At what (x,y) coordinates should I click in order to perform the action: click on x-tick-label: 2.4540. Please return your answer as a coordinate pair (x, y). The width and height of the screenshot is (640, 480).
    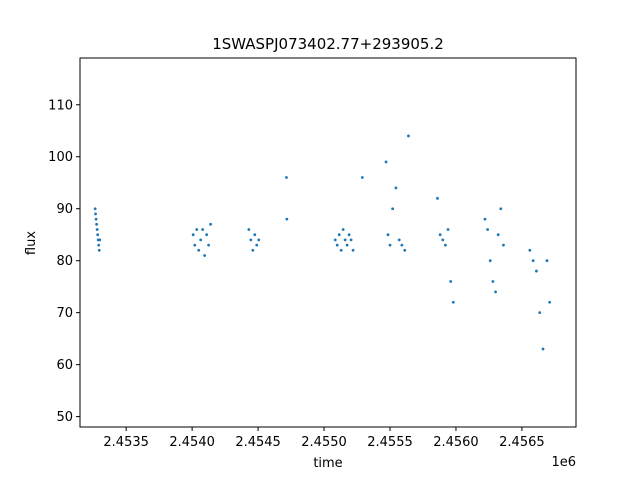
    Looking at the image, I should click on (192, 442).